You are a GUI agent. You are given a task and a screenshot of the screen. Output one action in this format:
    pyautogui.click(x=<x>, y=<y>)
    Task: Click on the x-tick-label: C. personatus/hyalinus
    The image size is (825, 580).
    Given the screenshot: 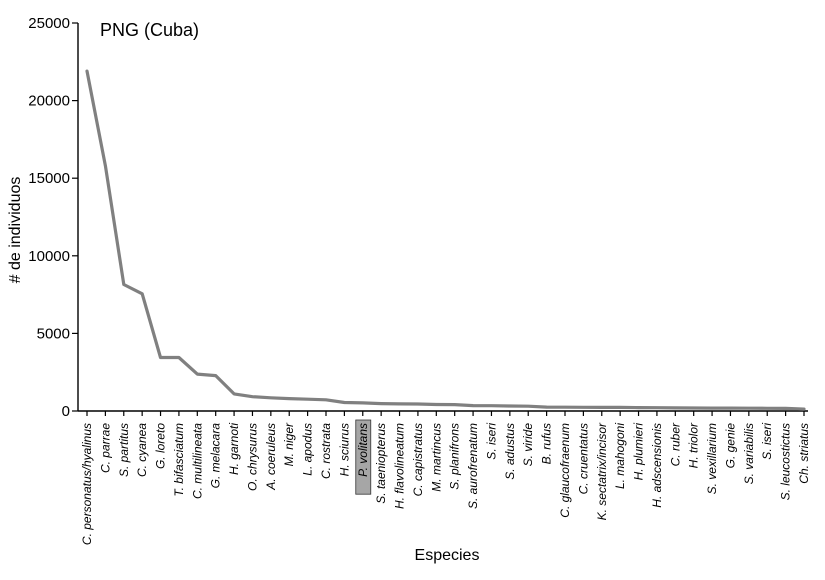 What is the action you would take?
    pyautogui.click(x=87, y=484)
    